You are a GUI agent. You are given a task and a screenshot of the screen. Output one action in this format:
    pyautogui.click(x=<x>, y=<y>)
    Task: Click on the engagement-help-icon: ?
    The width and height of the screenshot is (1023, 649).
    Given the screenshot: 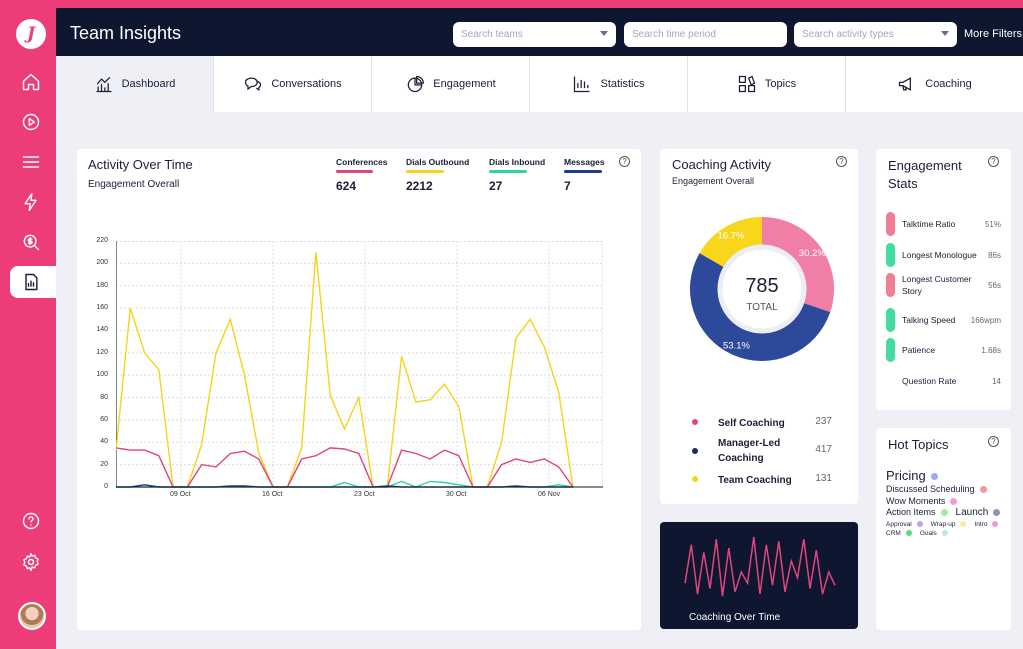 What is the action you would take?
    pyautogui.click(x=993, y=161)
    